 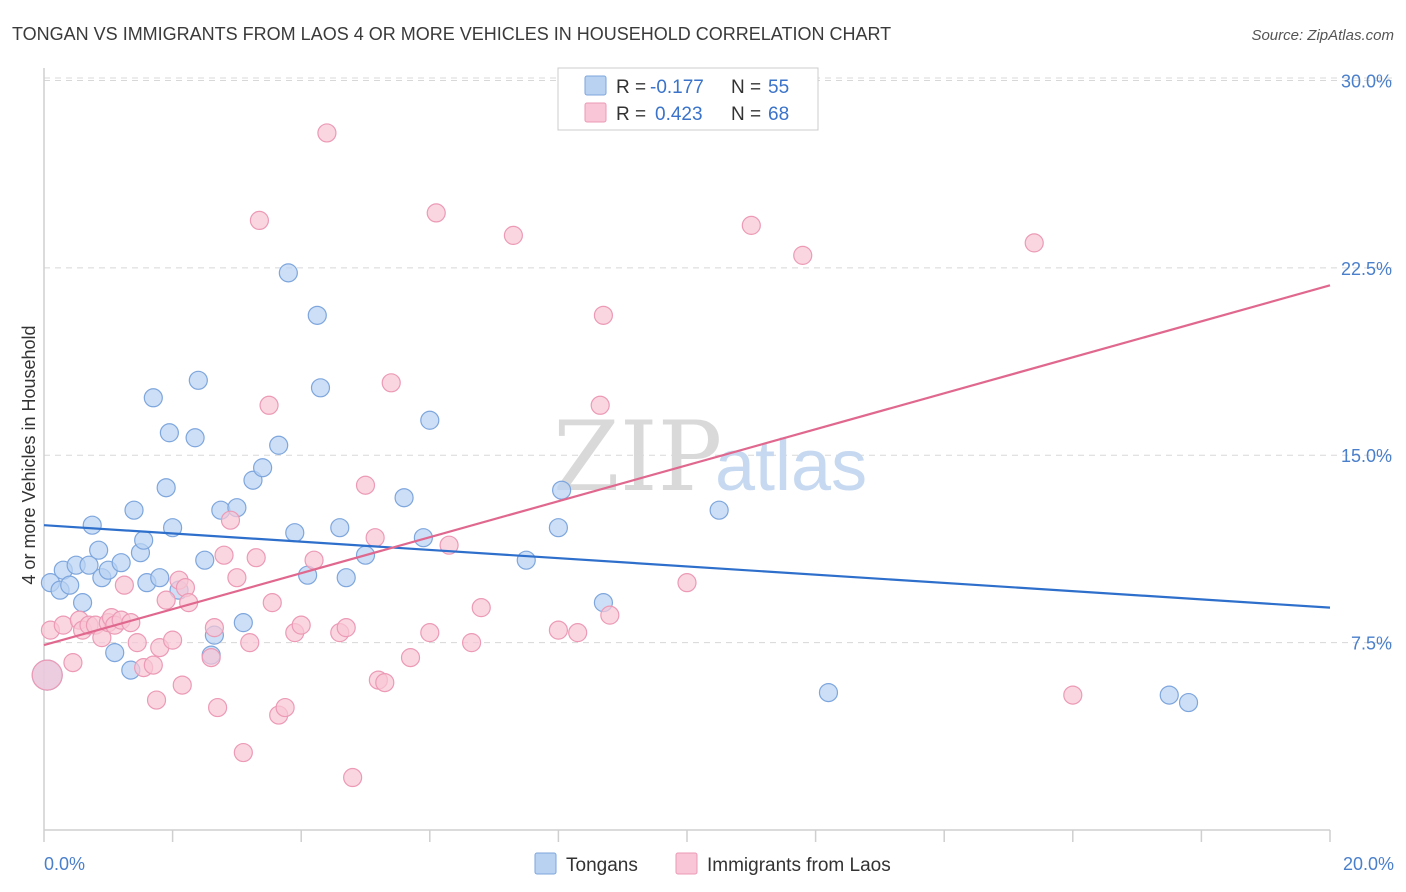 I want to click on legend-r-label-1: R =, so click(x=631, y=87).